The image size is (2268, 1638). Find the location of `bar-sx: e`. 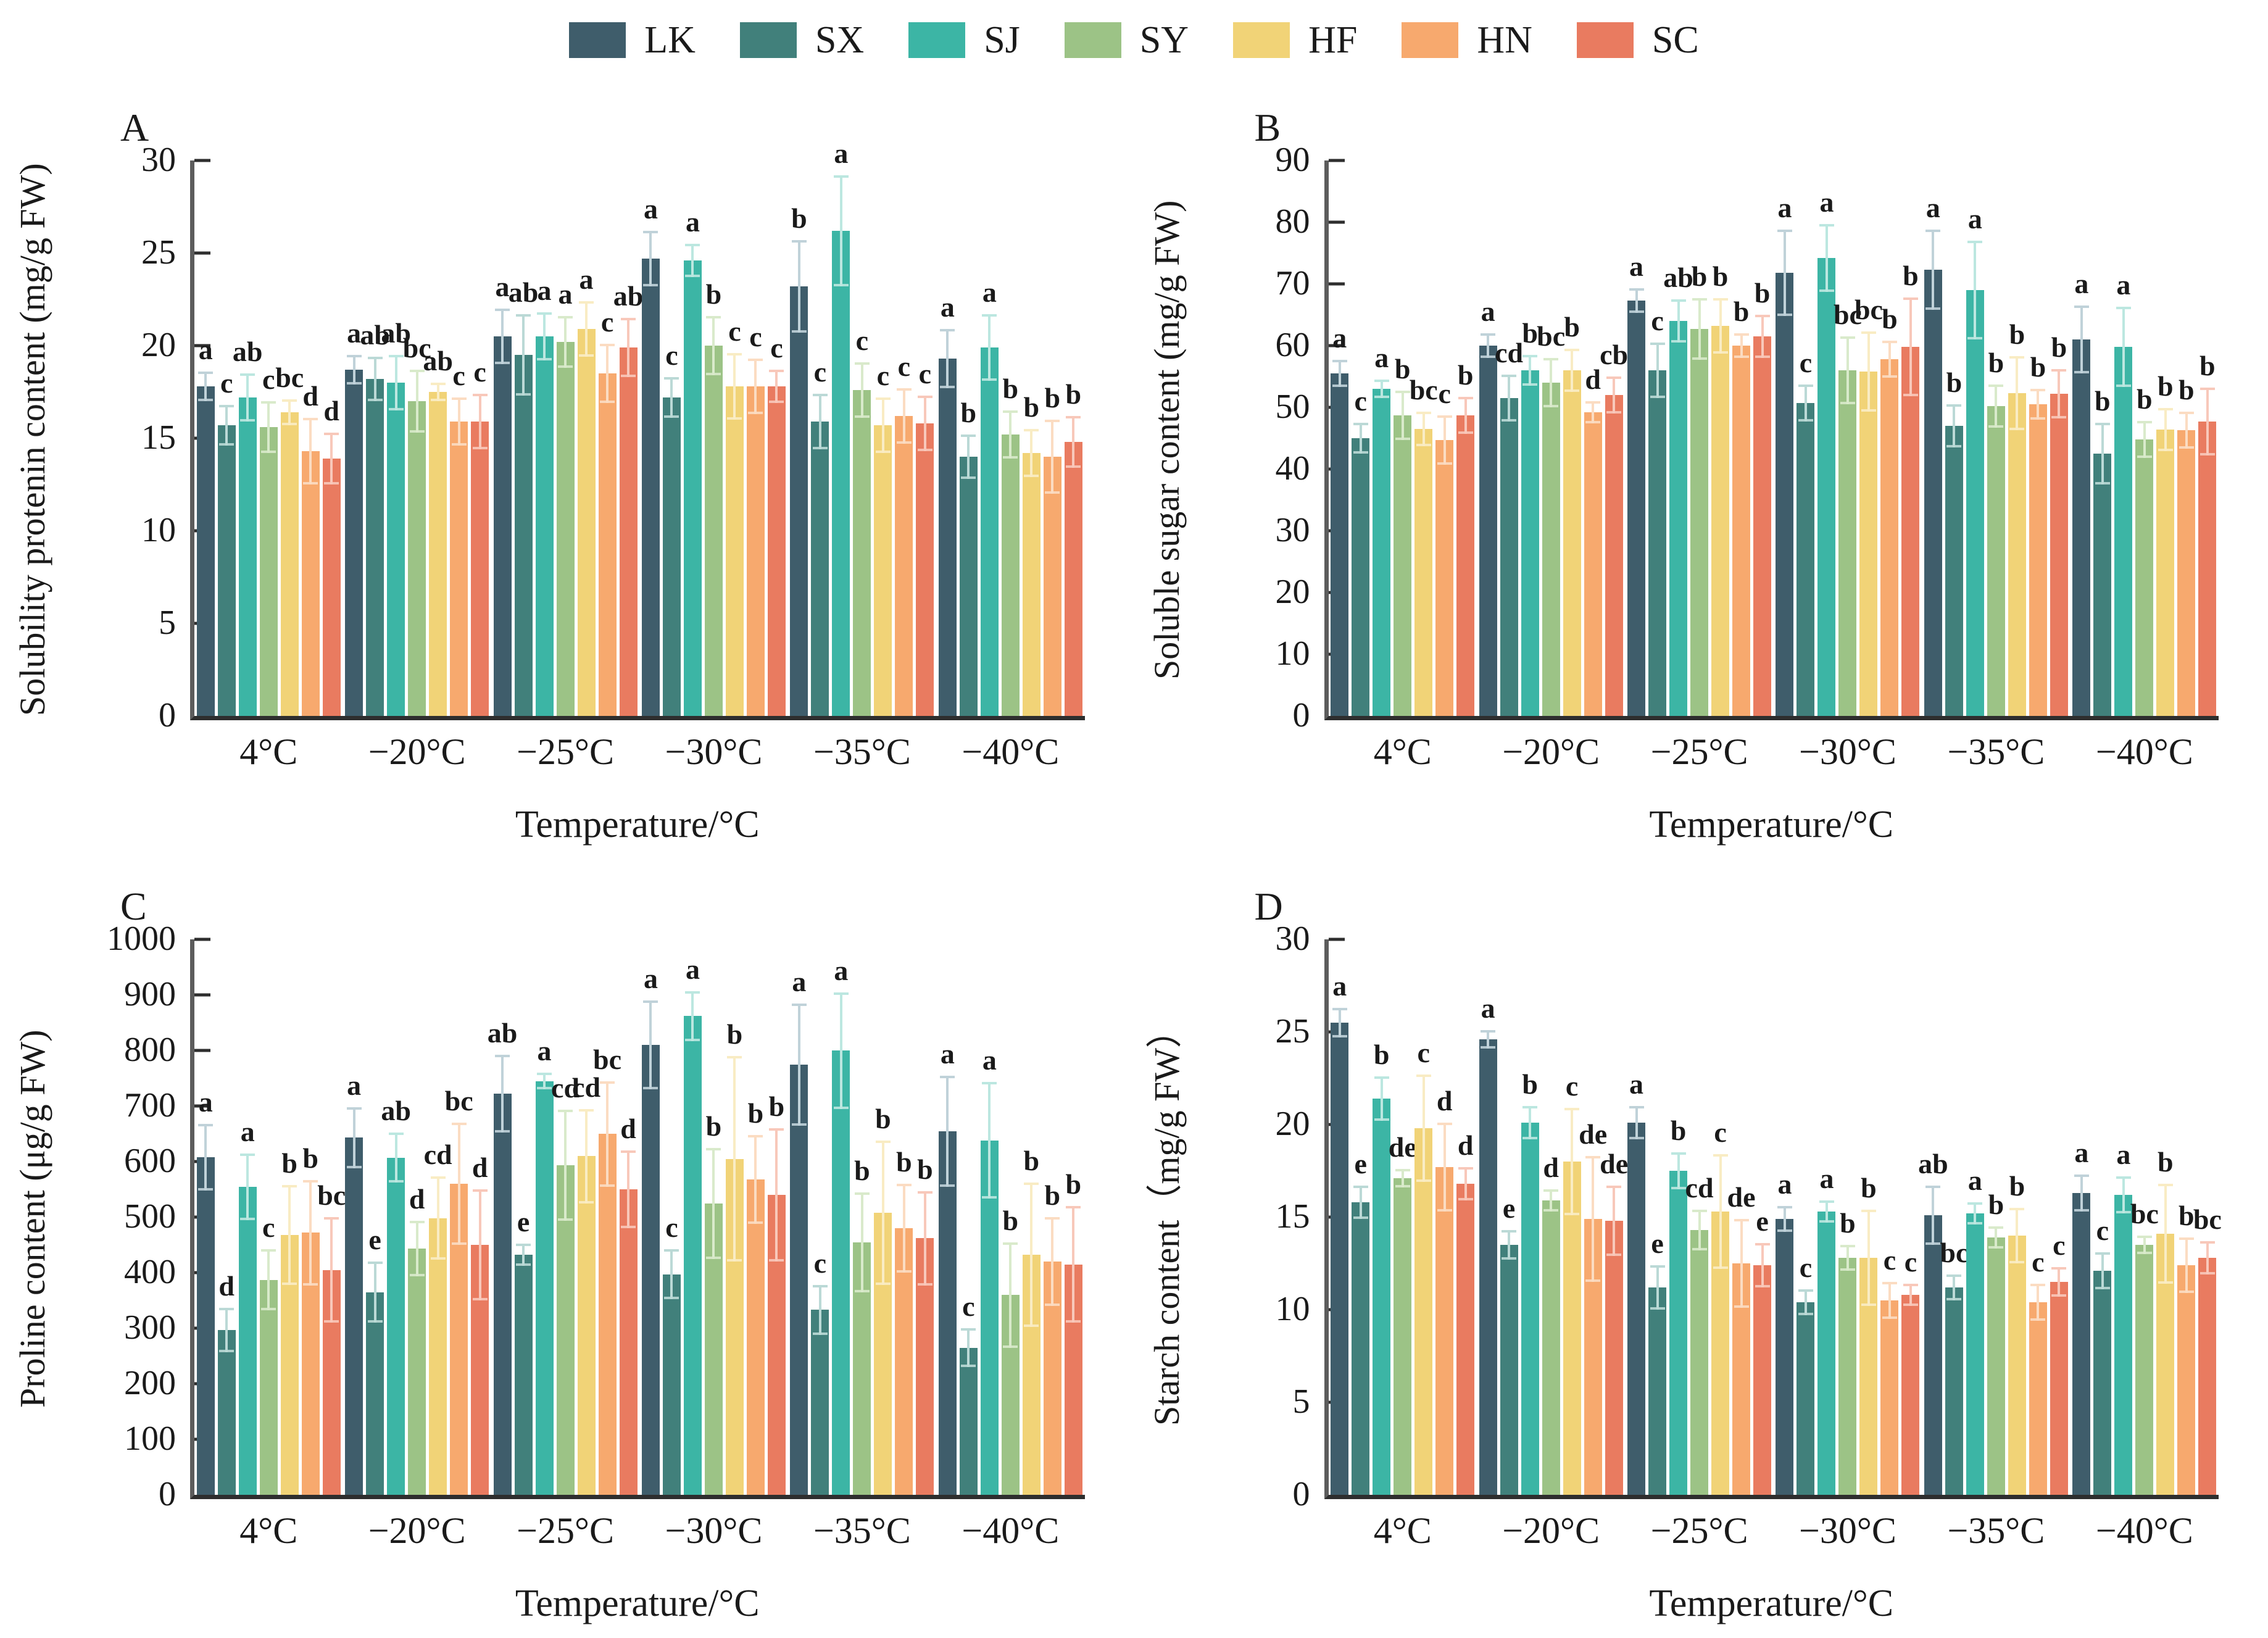

bar-sx: e is located at coordinates (1509, 1217).